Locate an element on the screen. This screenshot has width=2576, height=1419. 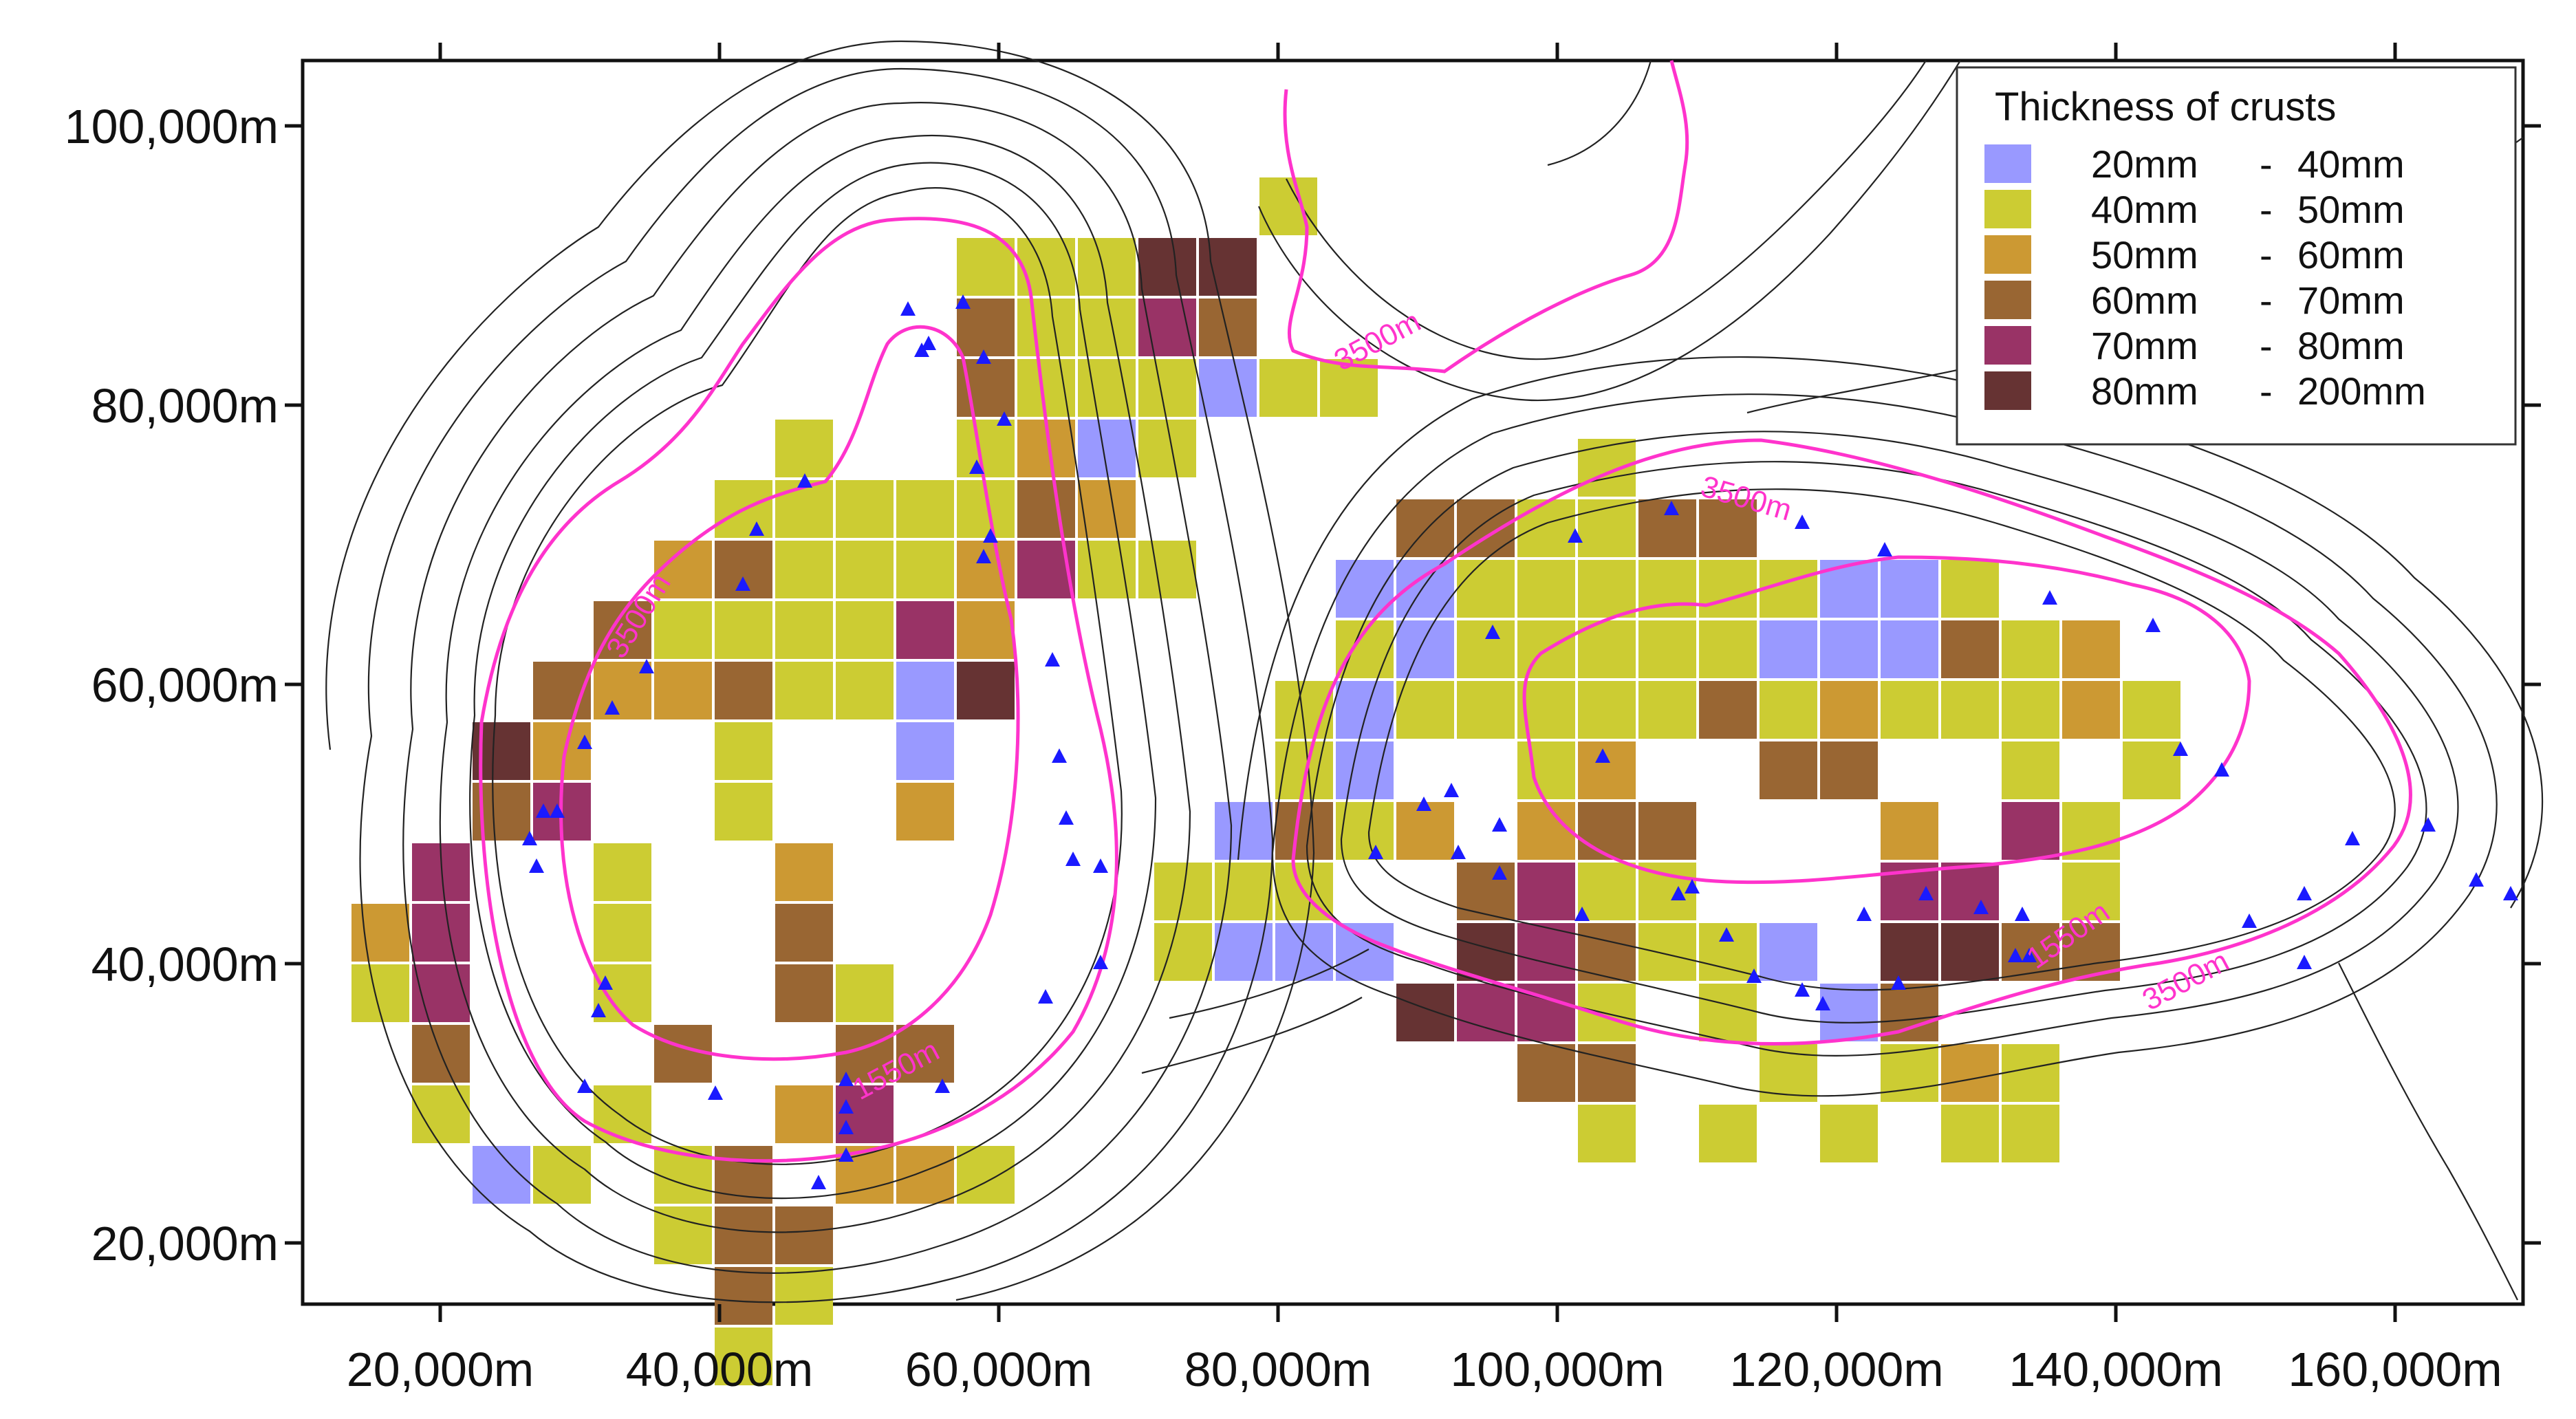
legend-range-min: 80mm is located at coordinates (2144, 391).